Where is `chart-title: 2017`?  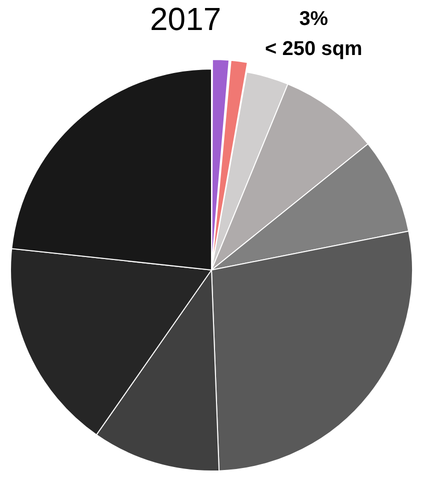 chart-title: 2017 is located at coordinates (186, 19).